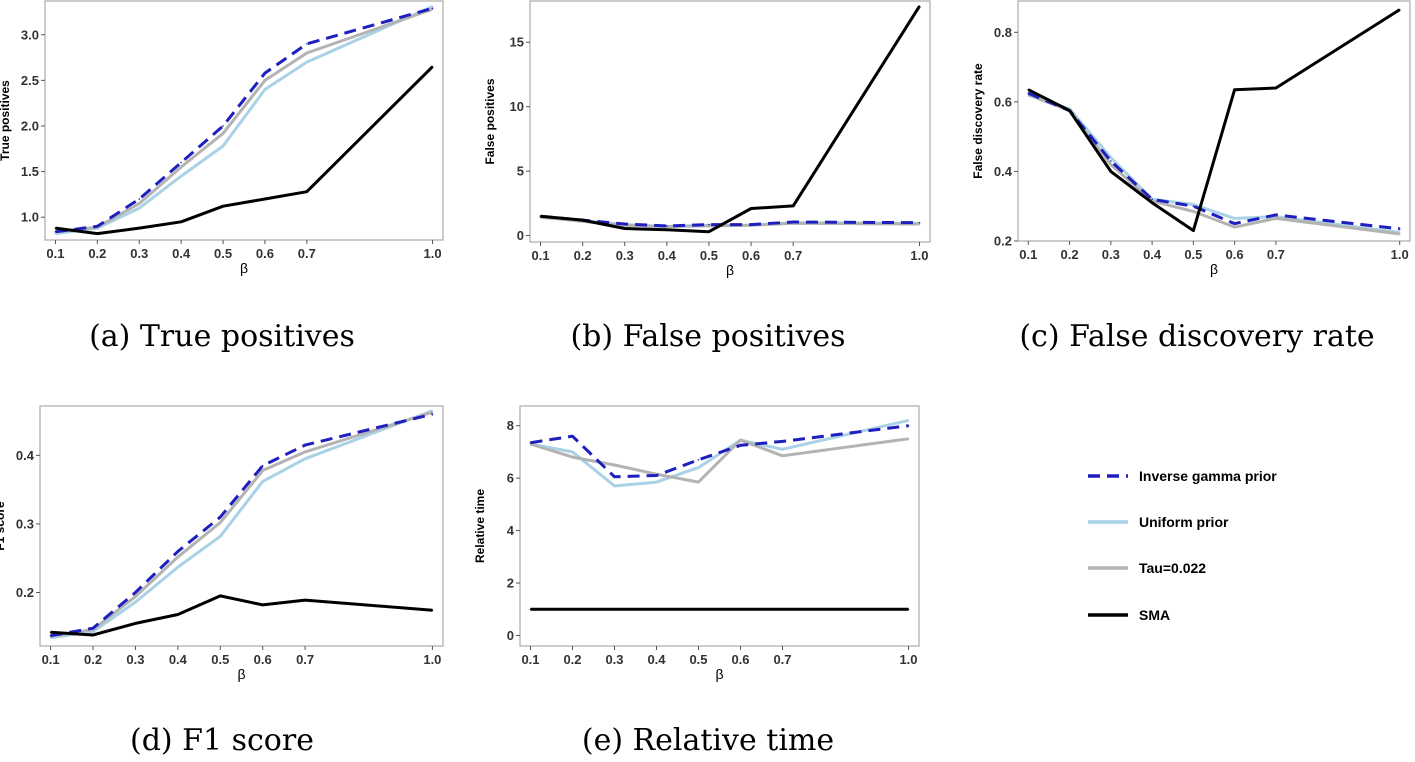 The image size is (1415, 762). Describe the element at coordinates (490, 121) in the screenshot. I see `y-axis-label: False positives` at that location.